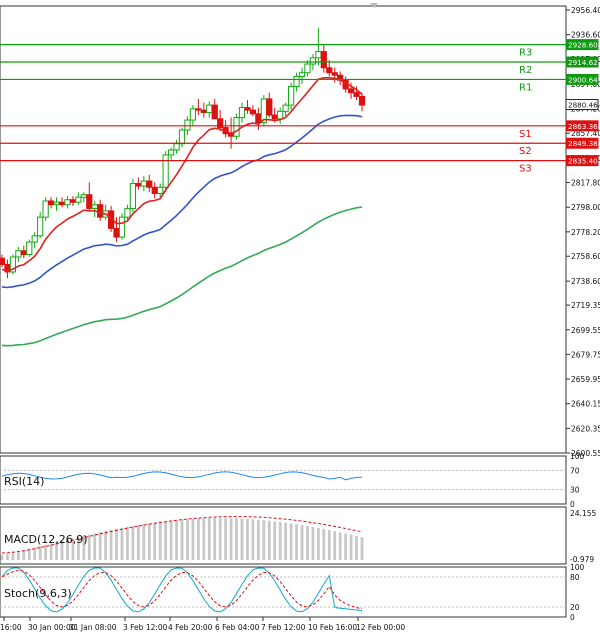  Describe the element at coordinates (525, 169) in the screenshot. I see `pivot-level-label: S3` at that location.